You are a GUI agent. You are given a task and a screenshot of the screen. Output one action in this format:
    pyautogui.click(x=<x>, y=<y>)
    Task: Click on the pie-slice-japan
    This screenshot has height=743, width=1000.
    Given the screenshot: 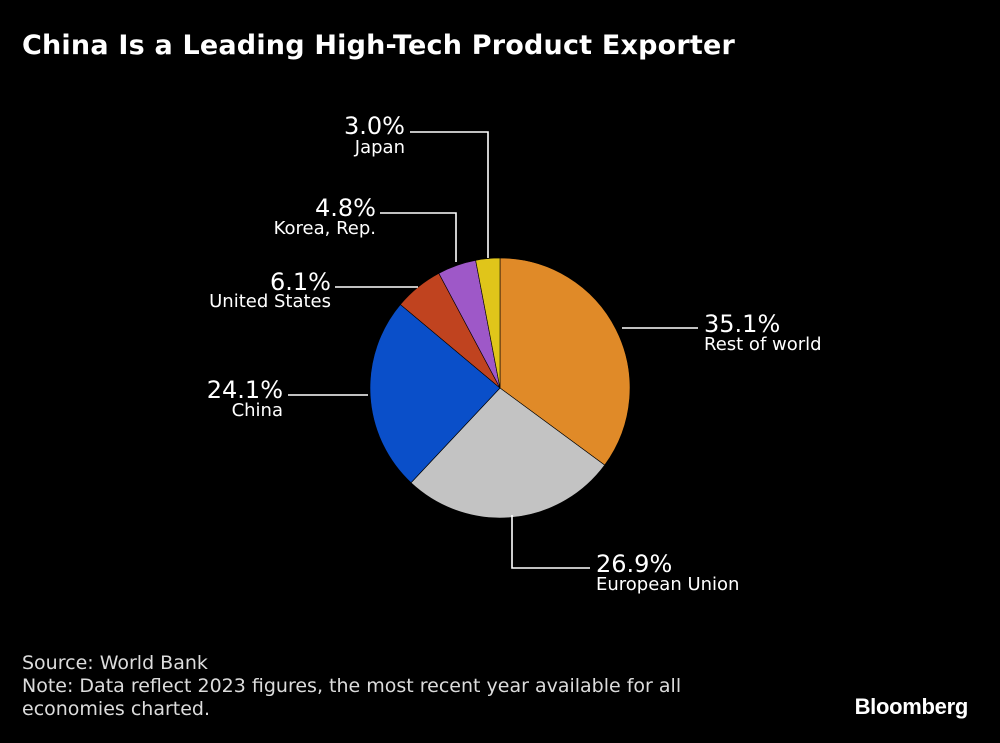 What is the action you would take?
    pyautogui.click(x=488, y=323)
    